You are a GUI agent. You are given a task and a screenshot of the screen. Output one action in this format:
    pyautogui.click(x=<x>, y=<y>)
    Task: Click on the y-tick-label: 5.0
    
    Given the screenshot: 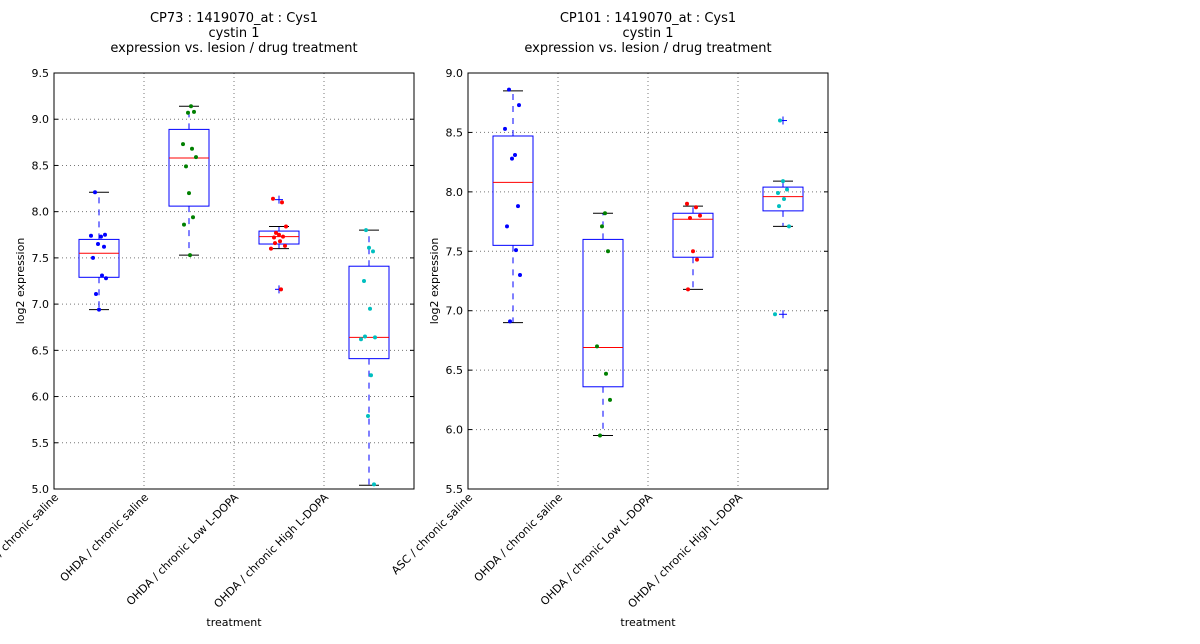 What is the action you would take?
    pyautogui.click(x=41, y=489)
    